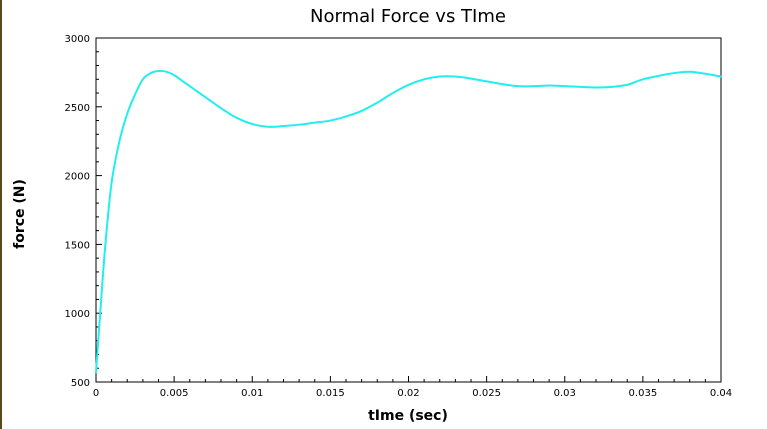  I want to click on x-tick-label: 0.03, so click(565, 393).